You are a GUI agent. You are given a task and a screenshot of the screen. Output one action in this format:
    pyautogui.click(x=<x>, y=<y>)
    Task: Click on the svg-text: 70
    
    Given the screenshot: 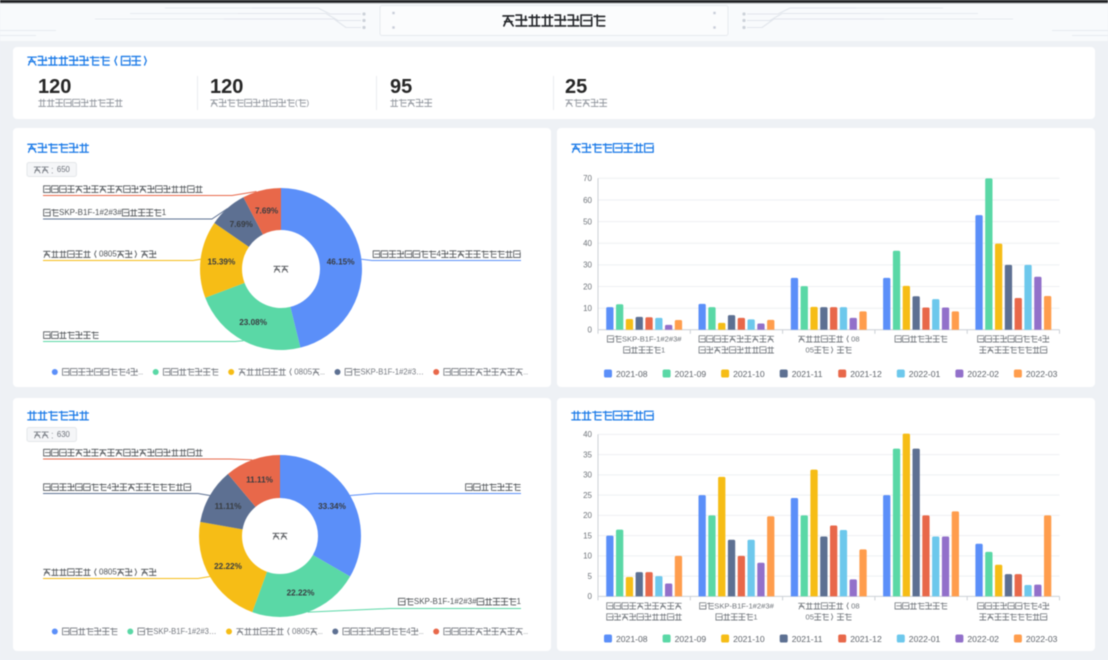 What is the action you would take?
    pyautogui.click(x=587, y=178)
    